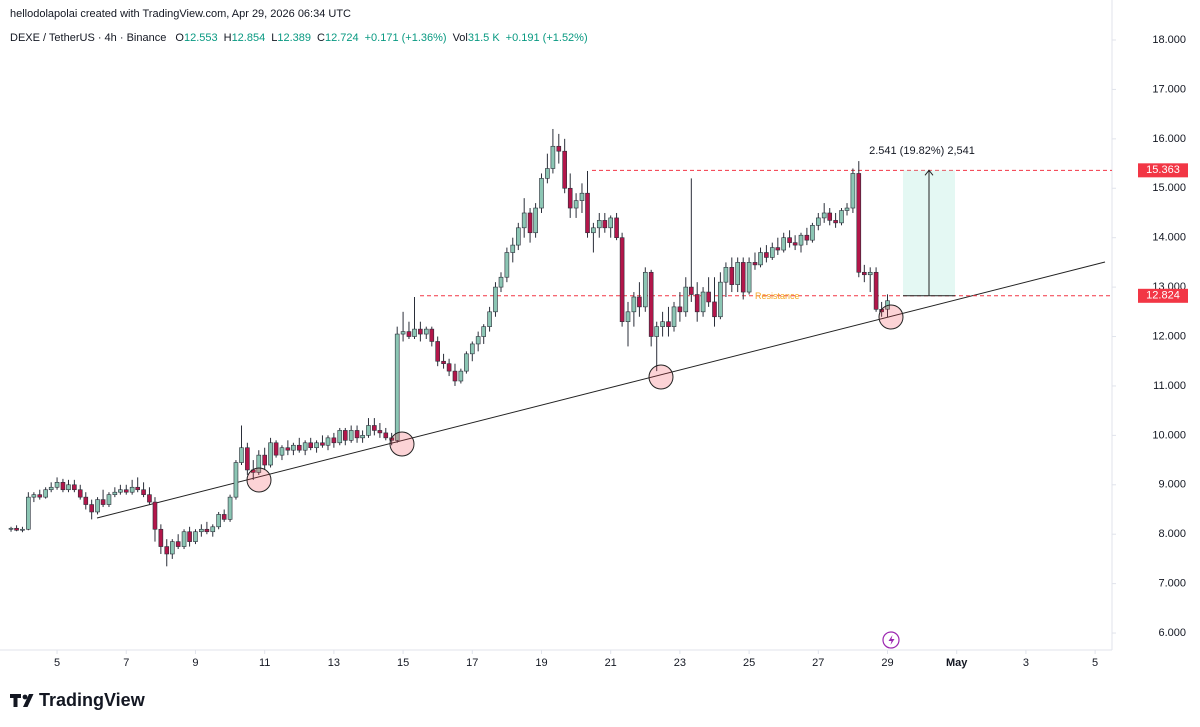 This screenshot has height=727, width=1200. I want to click on touch-circle, so click(661, 377).